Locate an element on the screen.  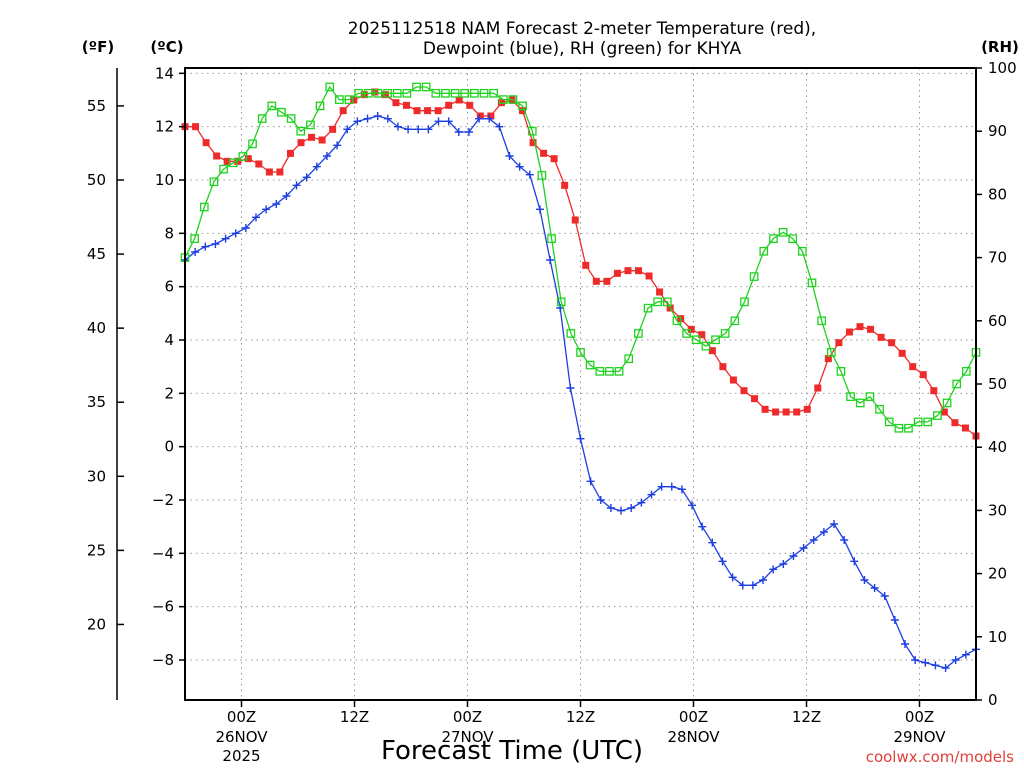
x-axis-label: Forecast Time (UTC) is located at coordinates (512, 751).